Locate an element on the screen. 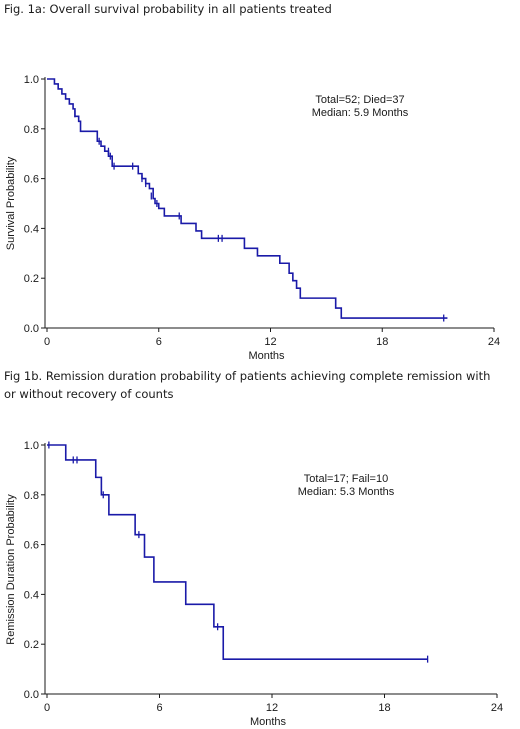 The height and width of the screenshot is (729, 520). chart-1b-y-tick-label: 0.6 is located at coordinates (31, 546).